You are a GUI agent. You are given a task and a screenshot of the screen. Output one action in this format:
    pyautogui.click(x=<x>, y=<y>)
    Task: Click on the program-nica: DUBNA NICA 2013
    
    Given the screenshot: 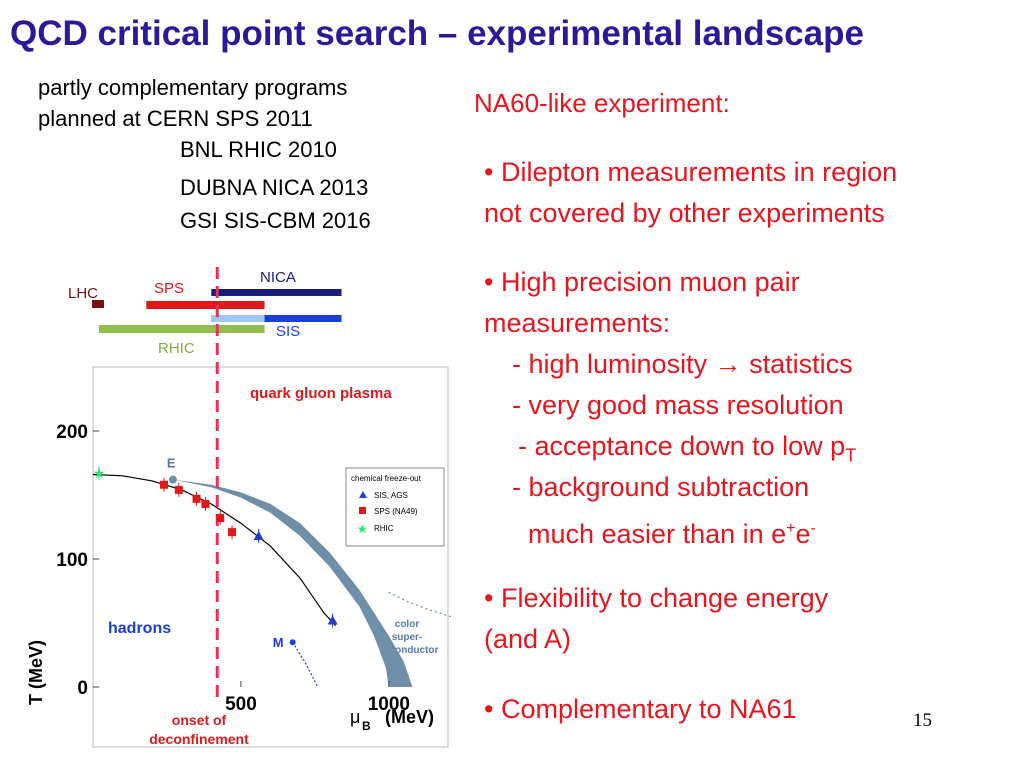 What is the action you would take?
    pyautogui.click(x=274, y=187)
    